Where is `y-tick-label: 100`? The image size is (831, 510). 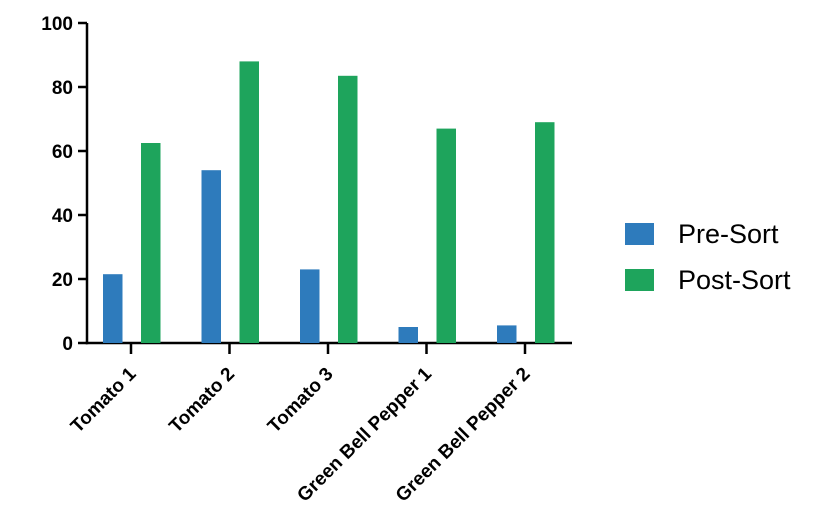
y-tick-label: 100 is located at coordinates (57, 24).